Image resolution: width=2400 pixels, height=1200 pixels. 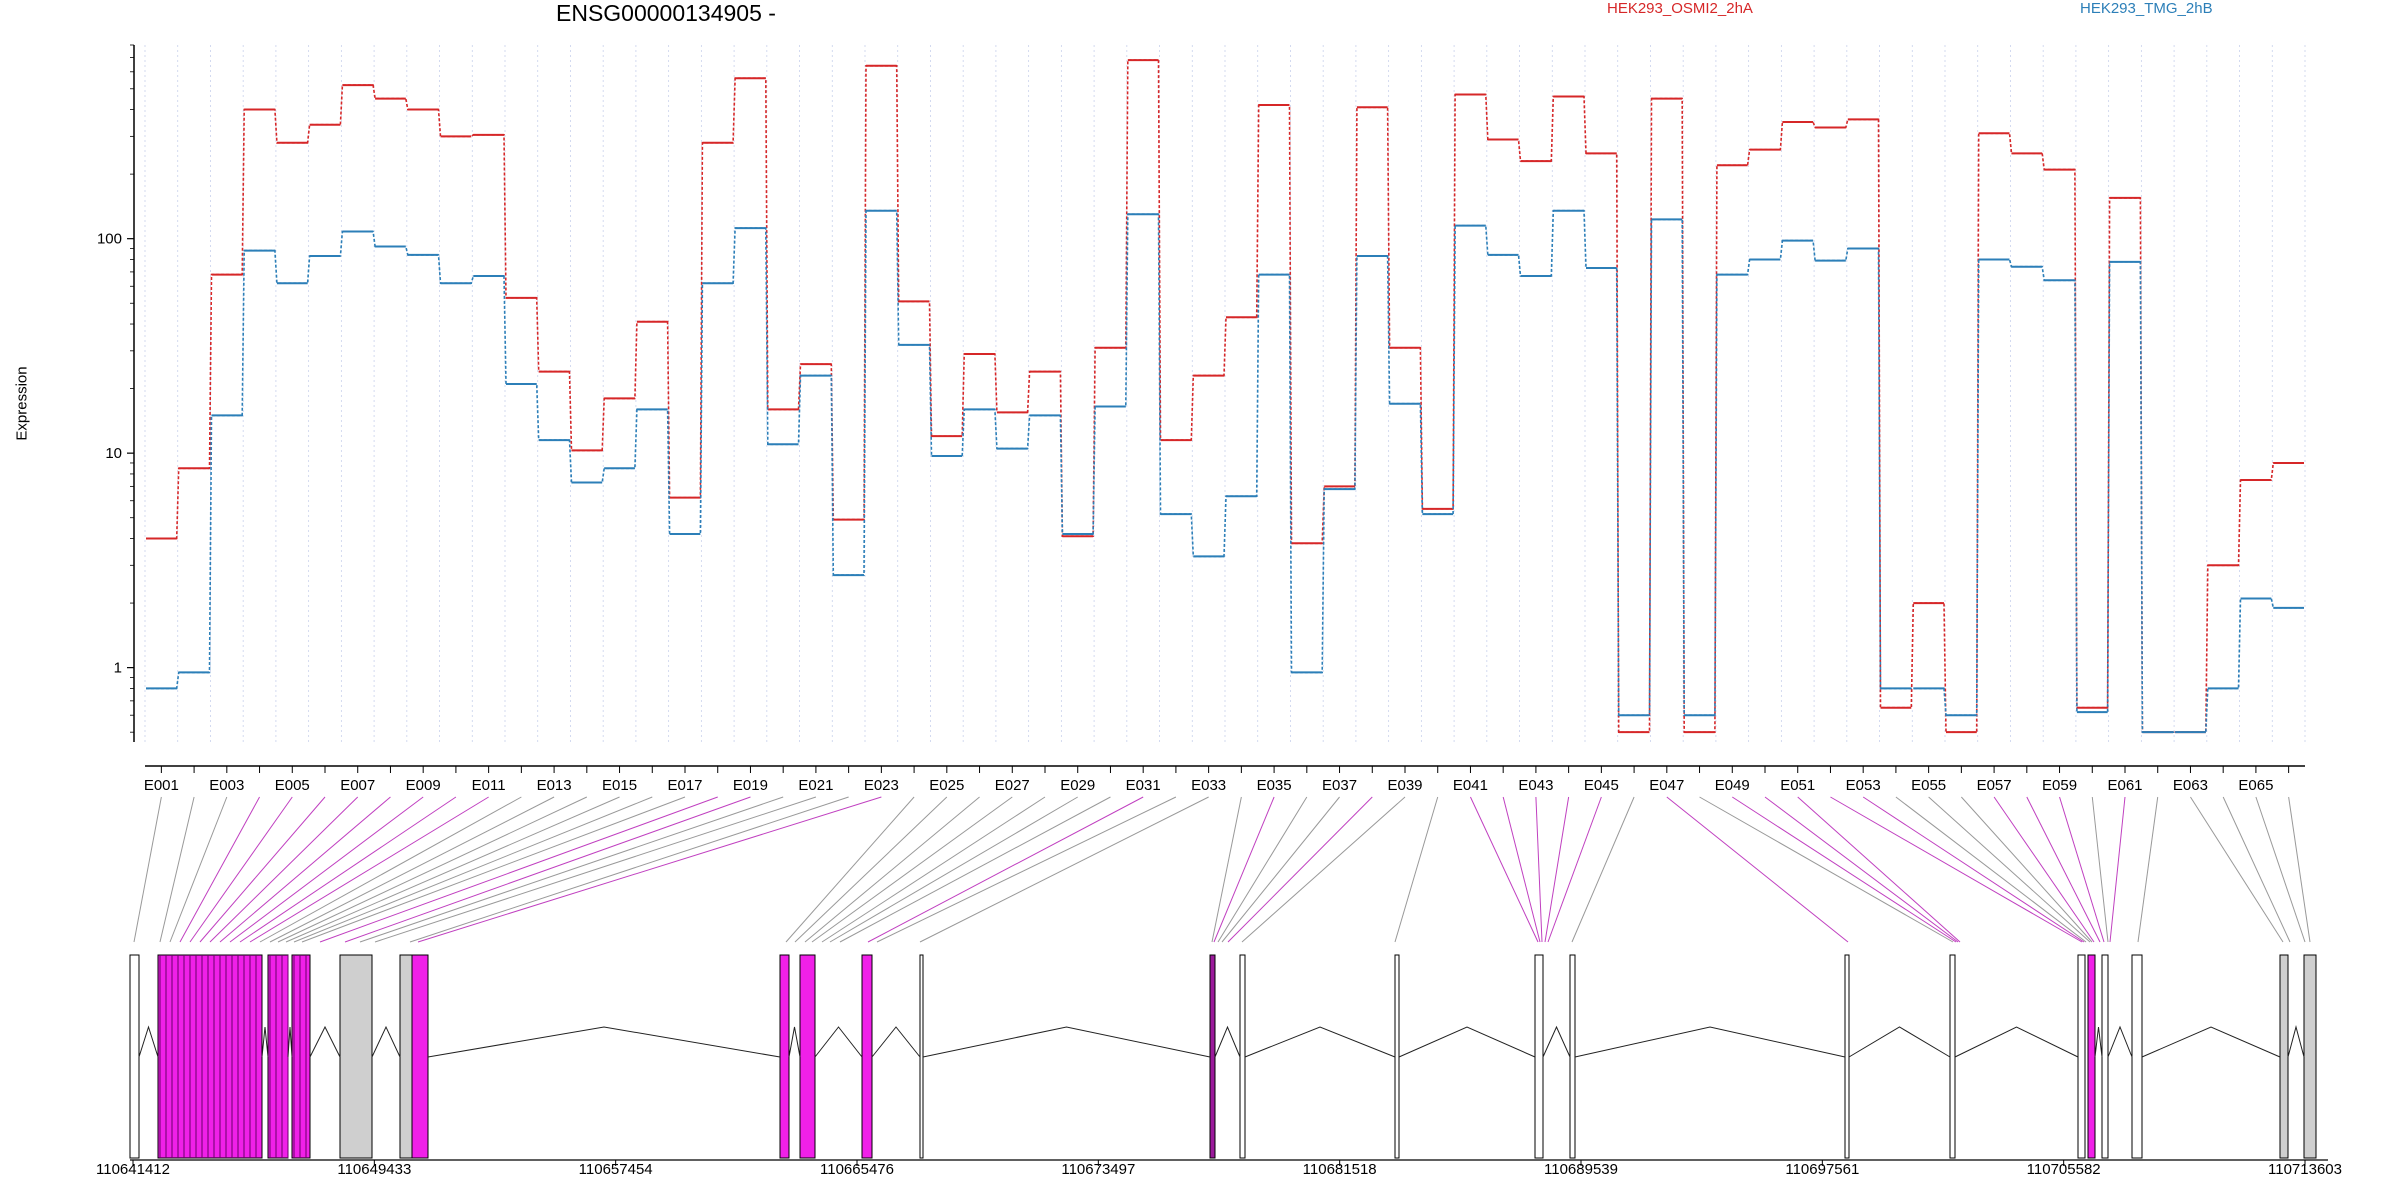 I want to click on exon-tick-label: E039, so click(x=1404, y=785).